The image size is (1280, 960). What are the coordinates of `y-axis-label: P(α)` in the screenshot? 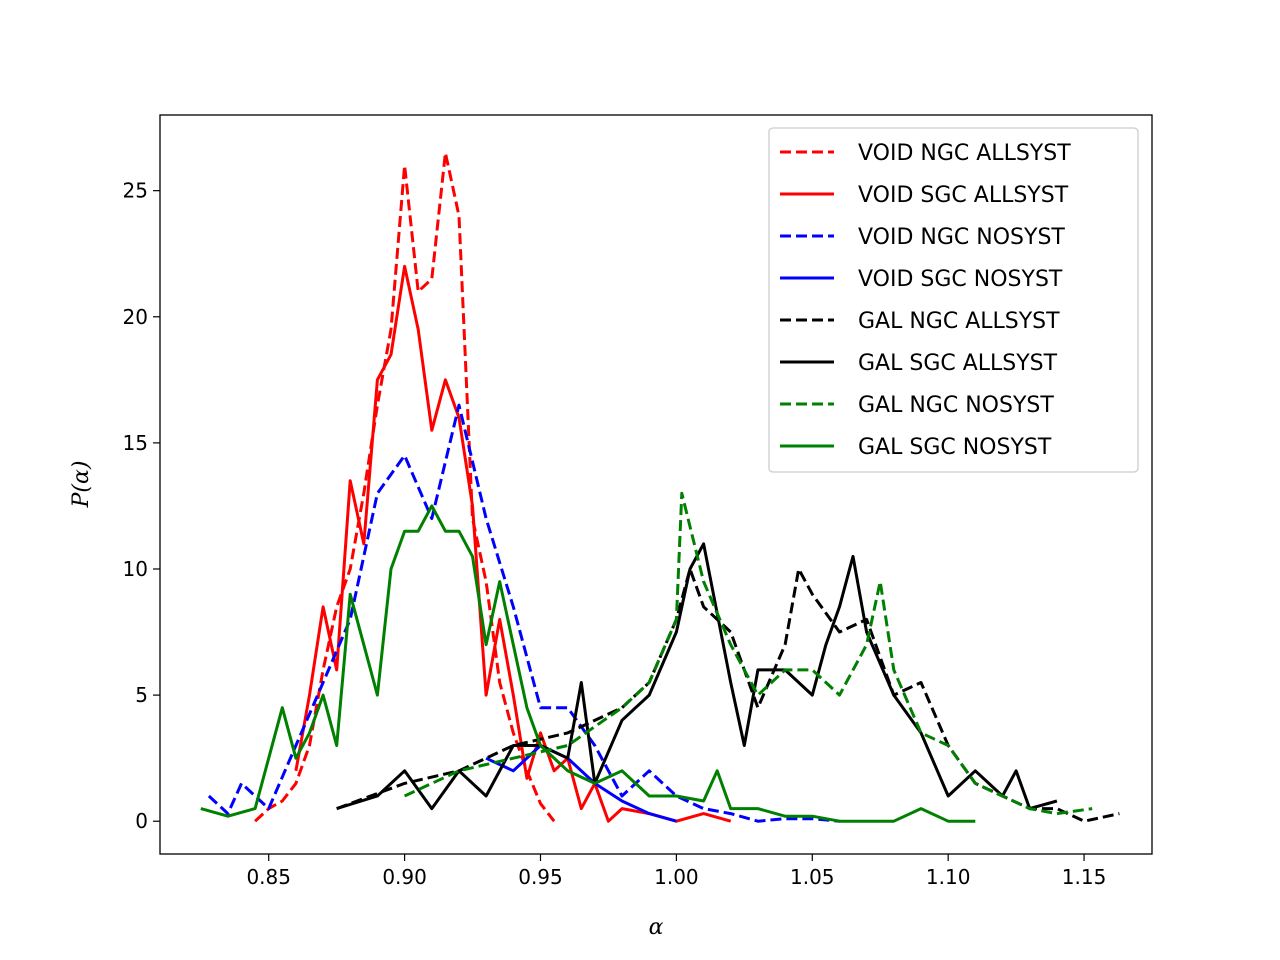 It's located at (81, 485).